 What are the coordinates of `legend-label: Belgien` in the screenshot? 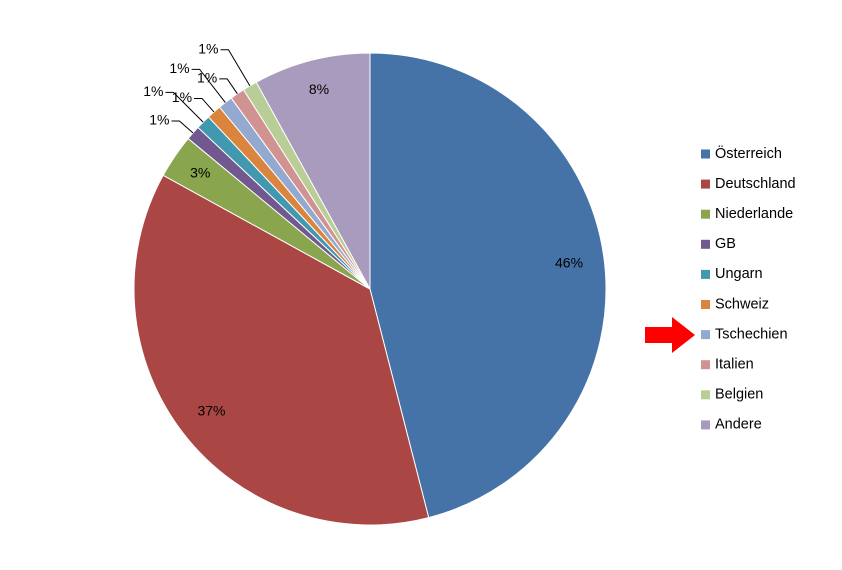 It's located at (739, 395).